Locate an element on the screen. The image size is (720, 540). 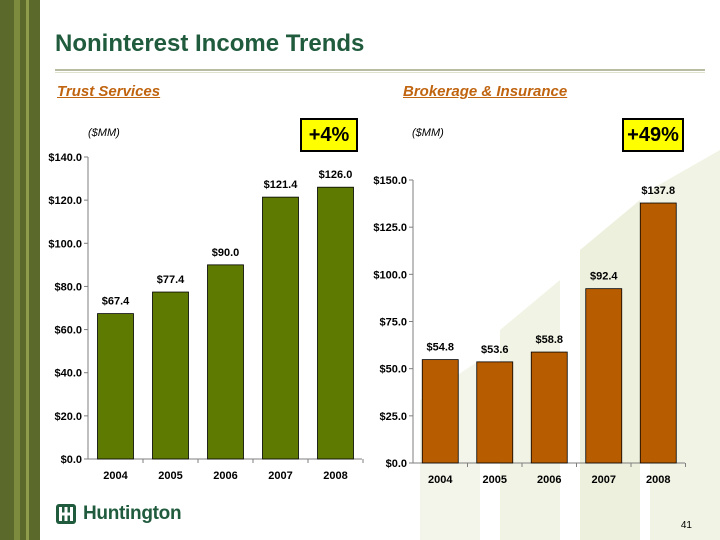
trust-unit-label: ($MM) is located at coordinates (104, 133).